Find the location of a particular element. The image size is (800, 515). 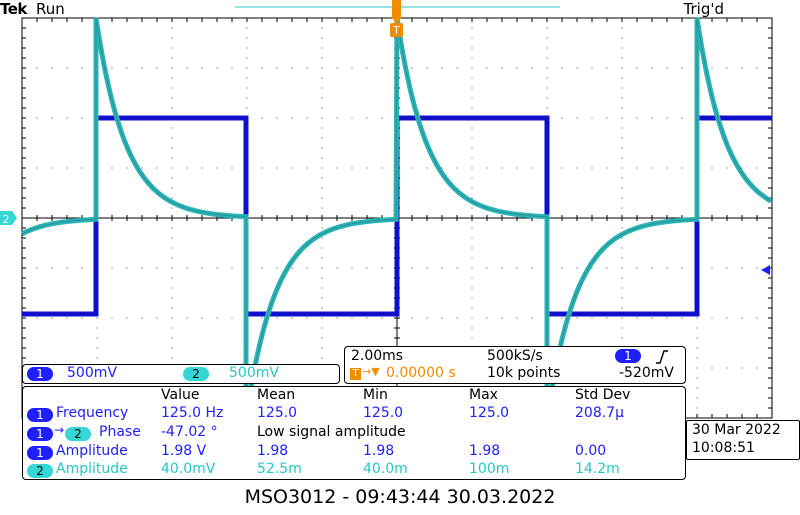

trigger-status: Trig'd is located at coordinates (703, 9).